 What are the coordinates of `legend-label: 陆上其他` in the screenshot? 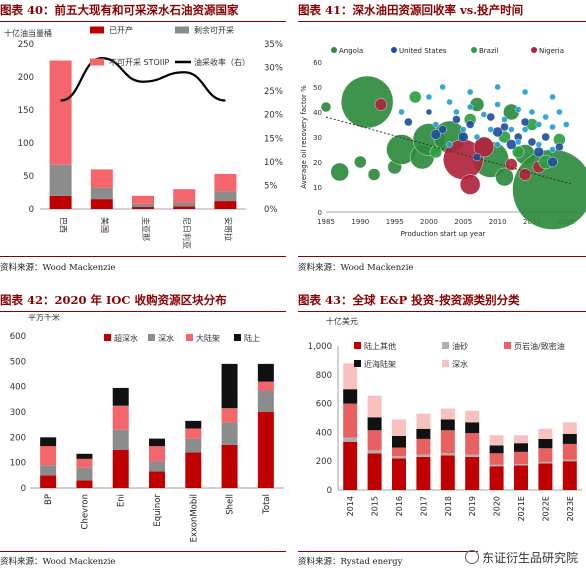 It's located at (380, 346).